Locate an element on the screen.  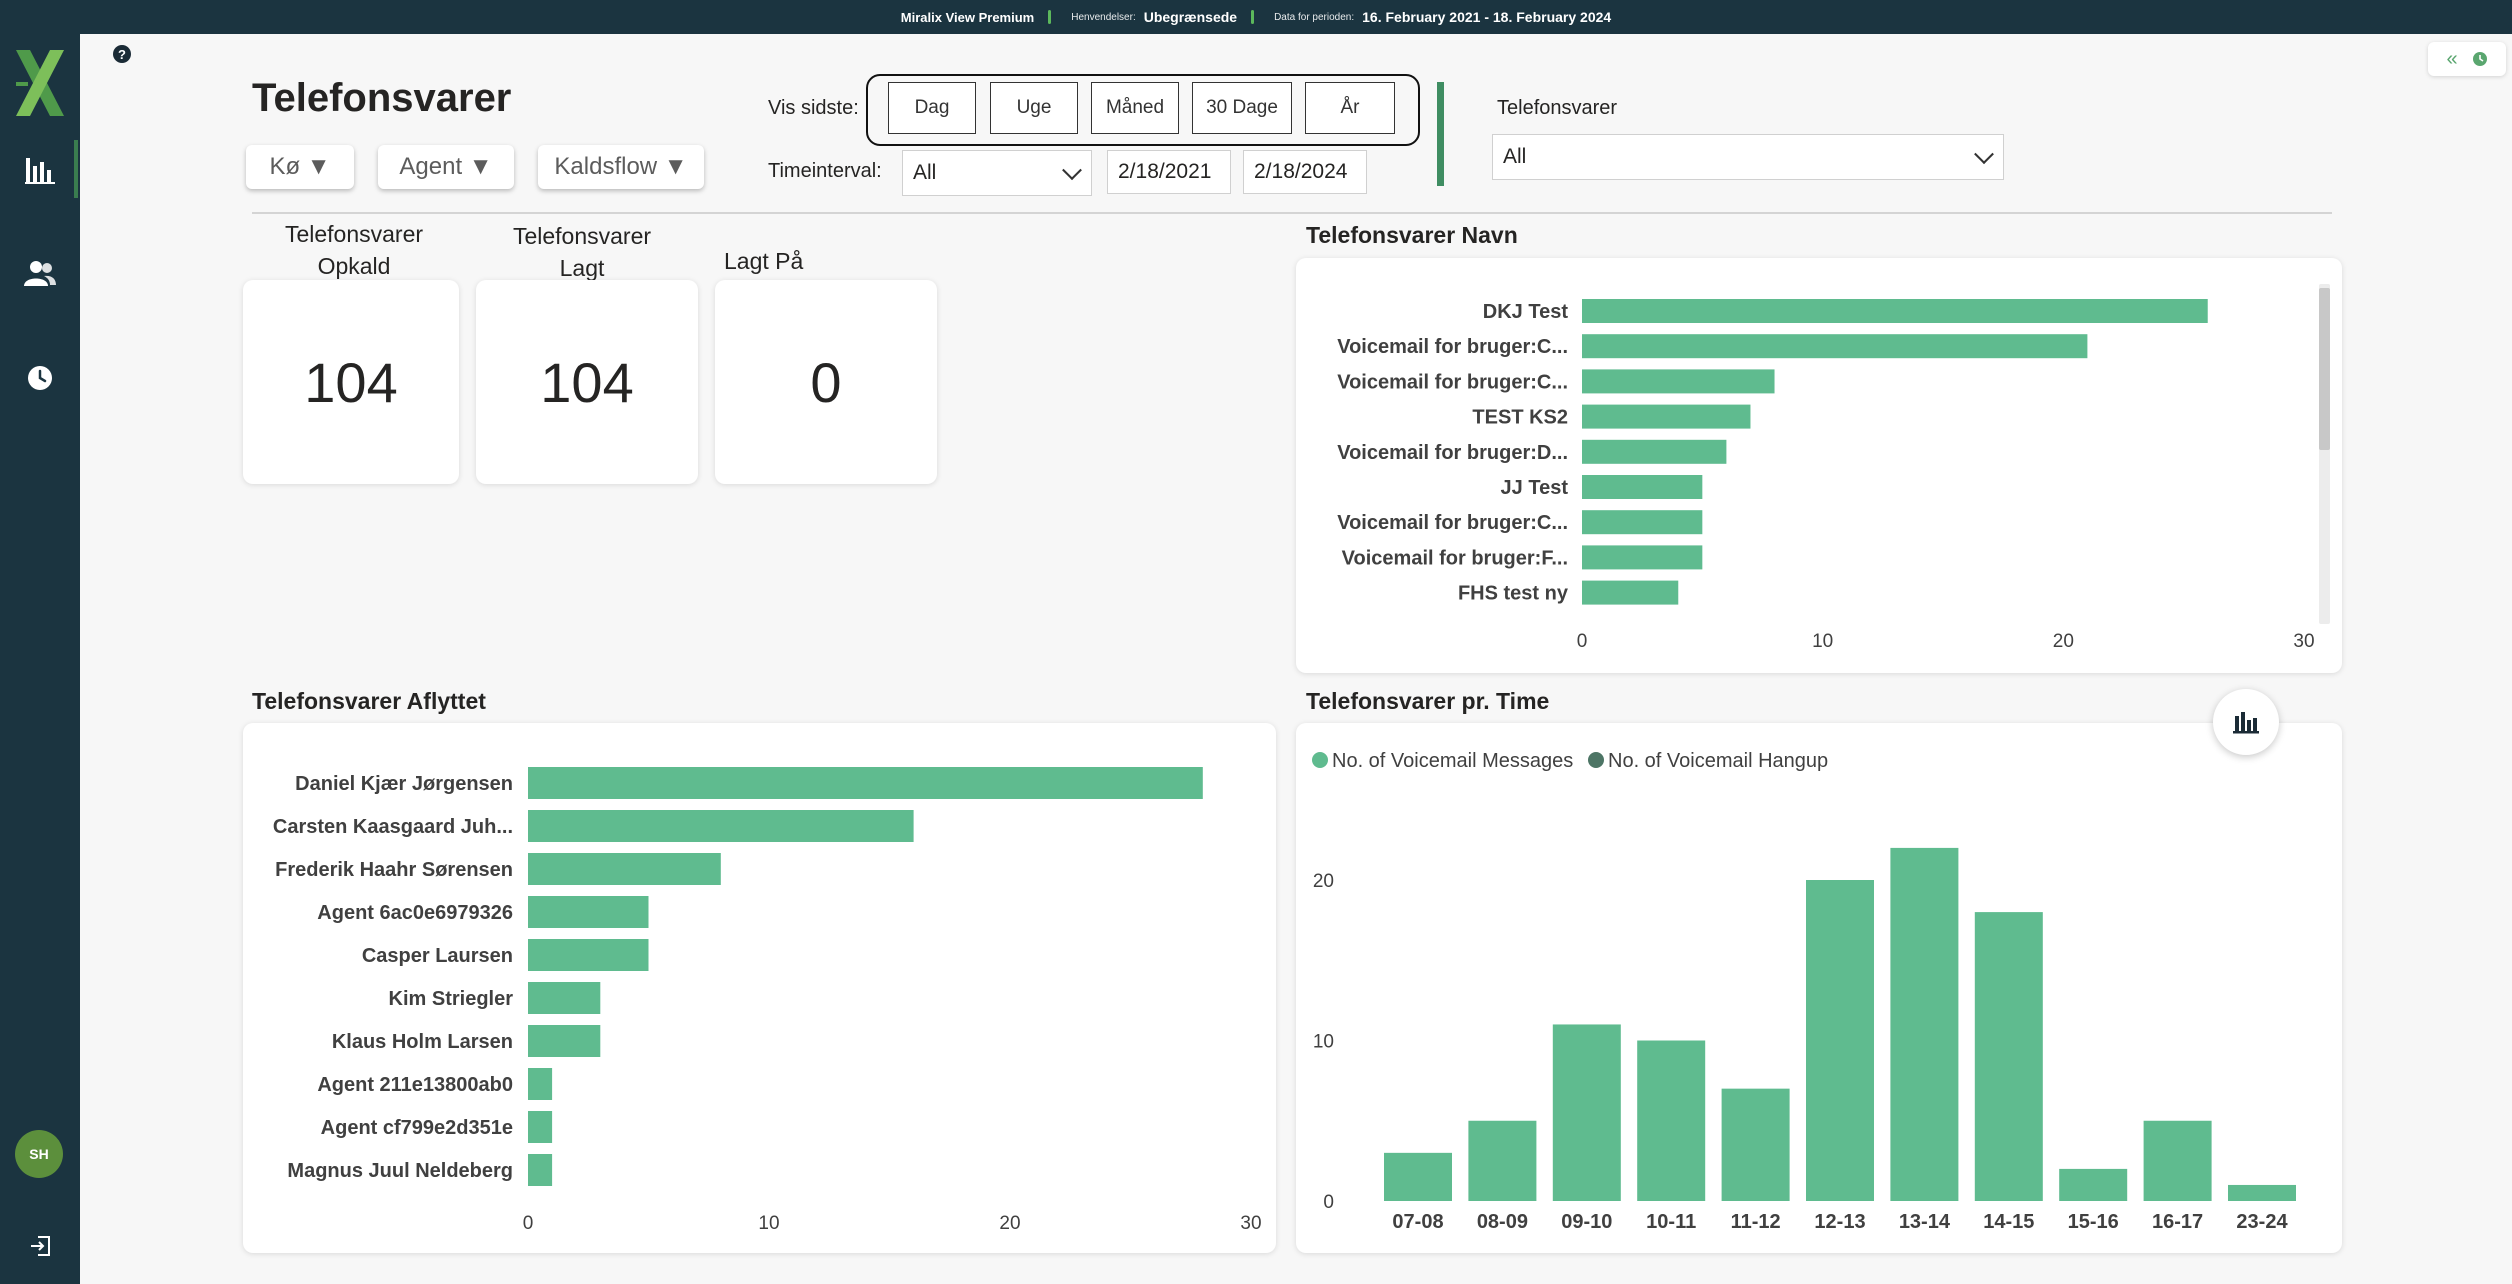
accent-divider is located at coordinates (1440, 134).